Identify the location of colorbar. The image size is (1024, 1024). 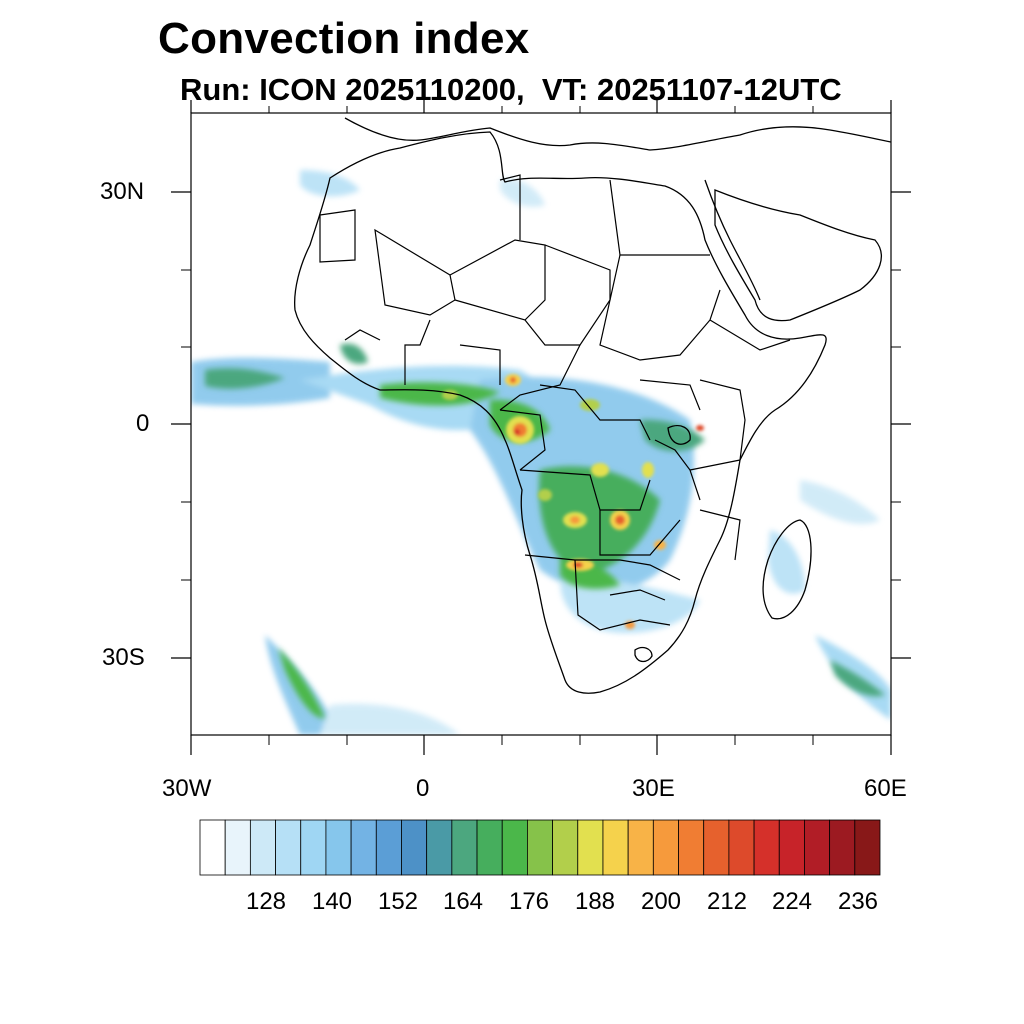
(540, 847).